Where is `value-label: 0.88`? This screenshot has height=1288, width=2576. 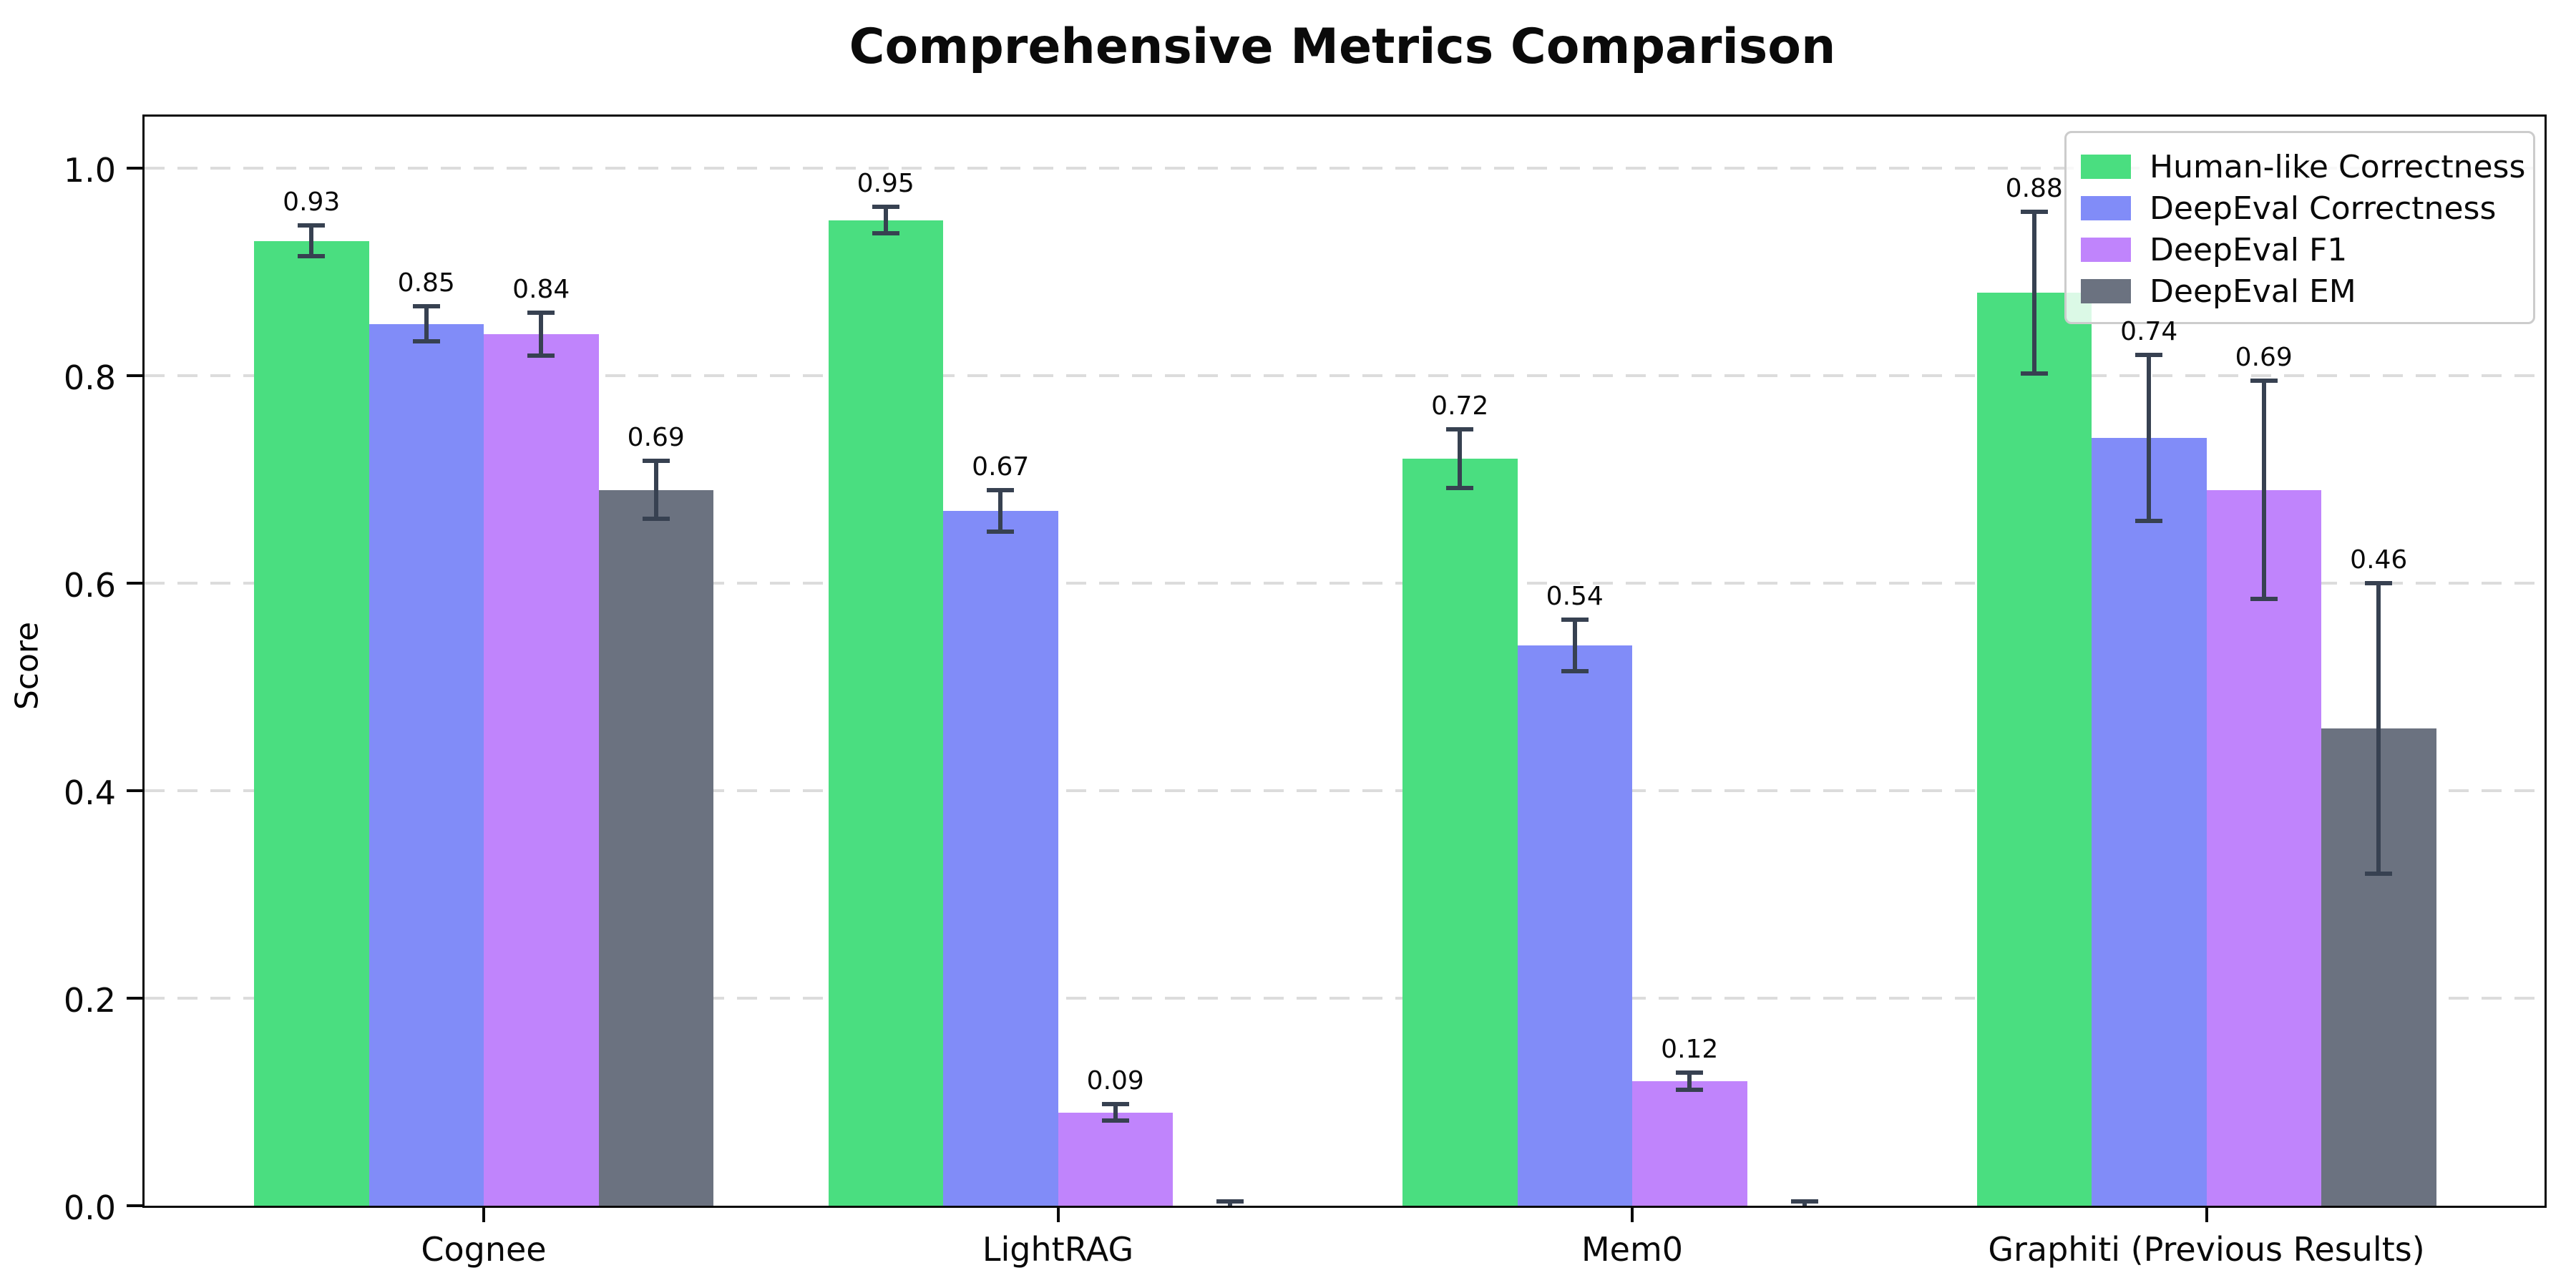
value-label: 0.88 is located at coordinates (2034, 188).